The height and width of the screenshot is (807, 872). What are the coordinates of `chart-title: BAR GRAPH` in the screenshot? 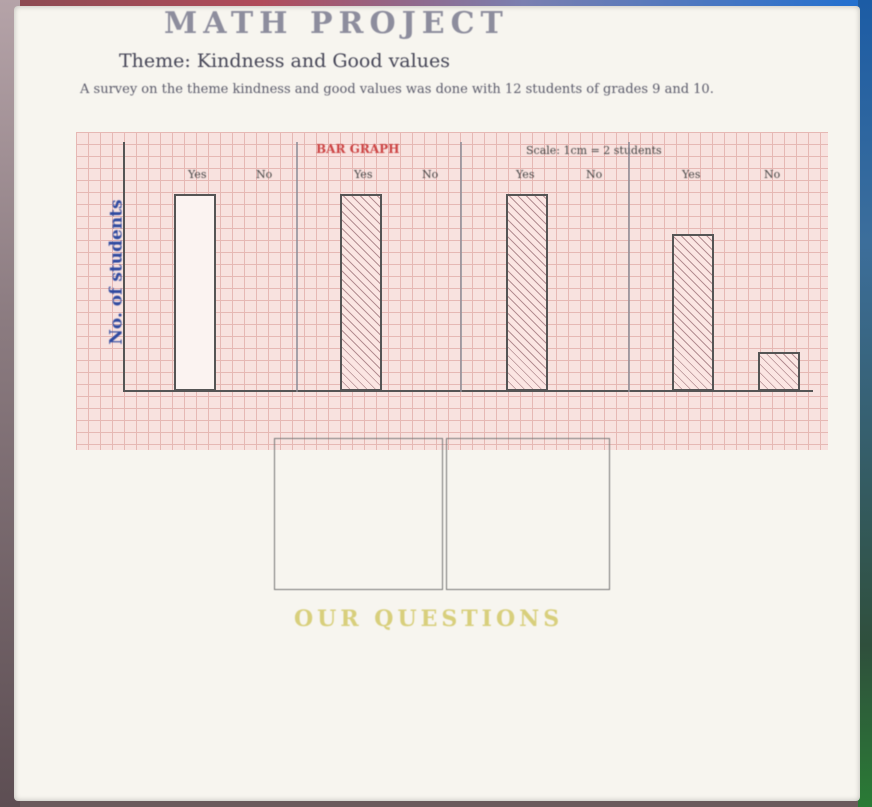 It's located at (358, 149).